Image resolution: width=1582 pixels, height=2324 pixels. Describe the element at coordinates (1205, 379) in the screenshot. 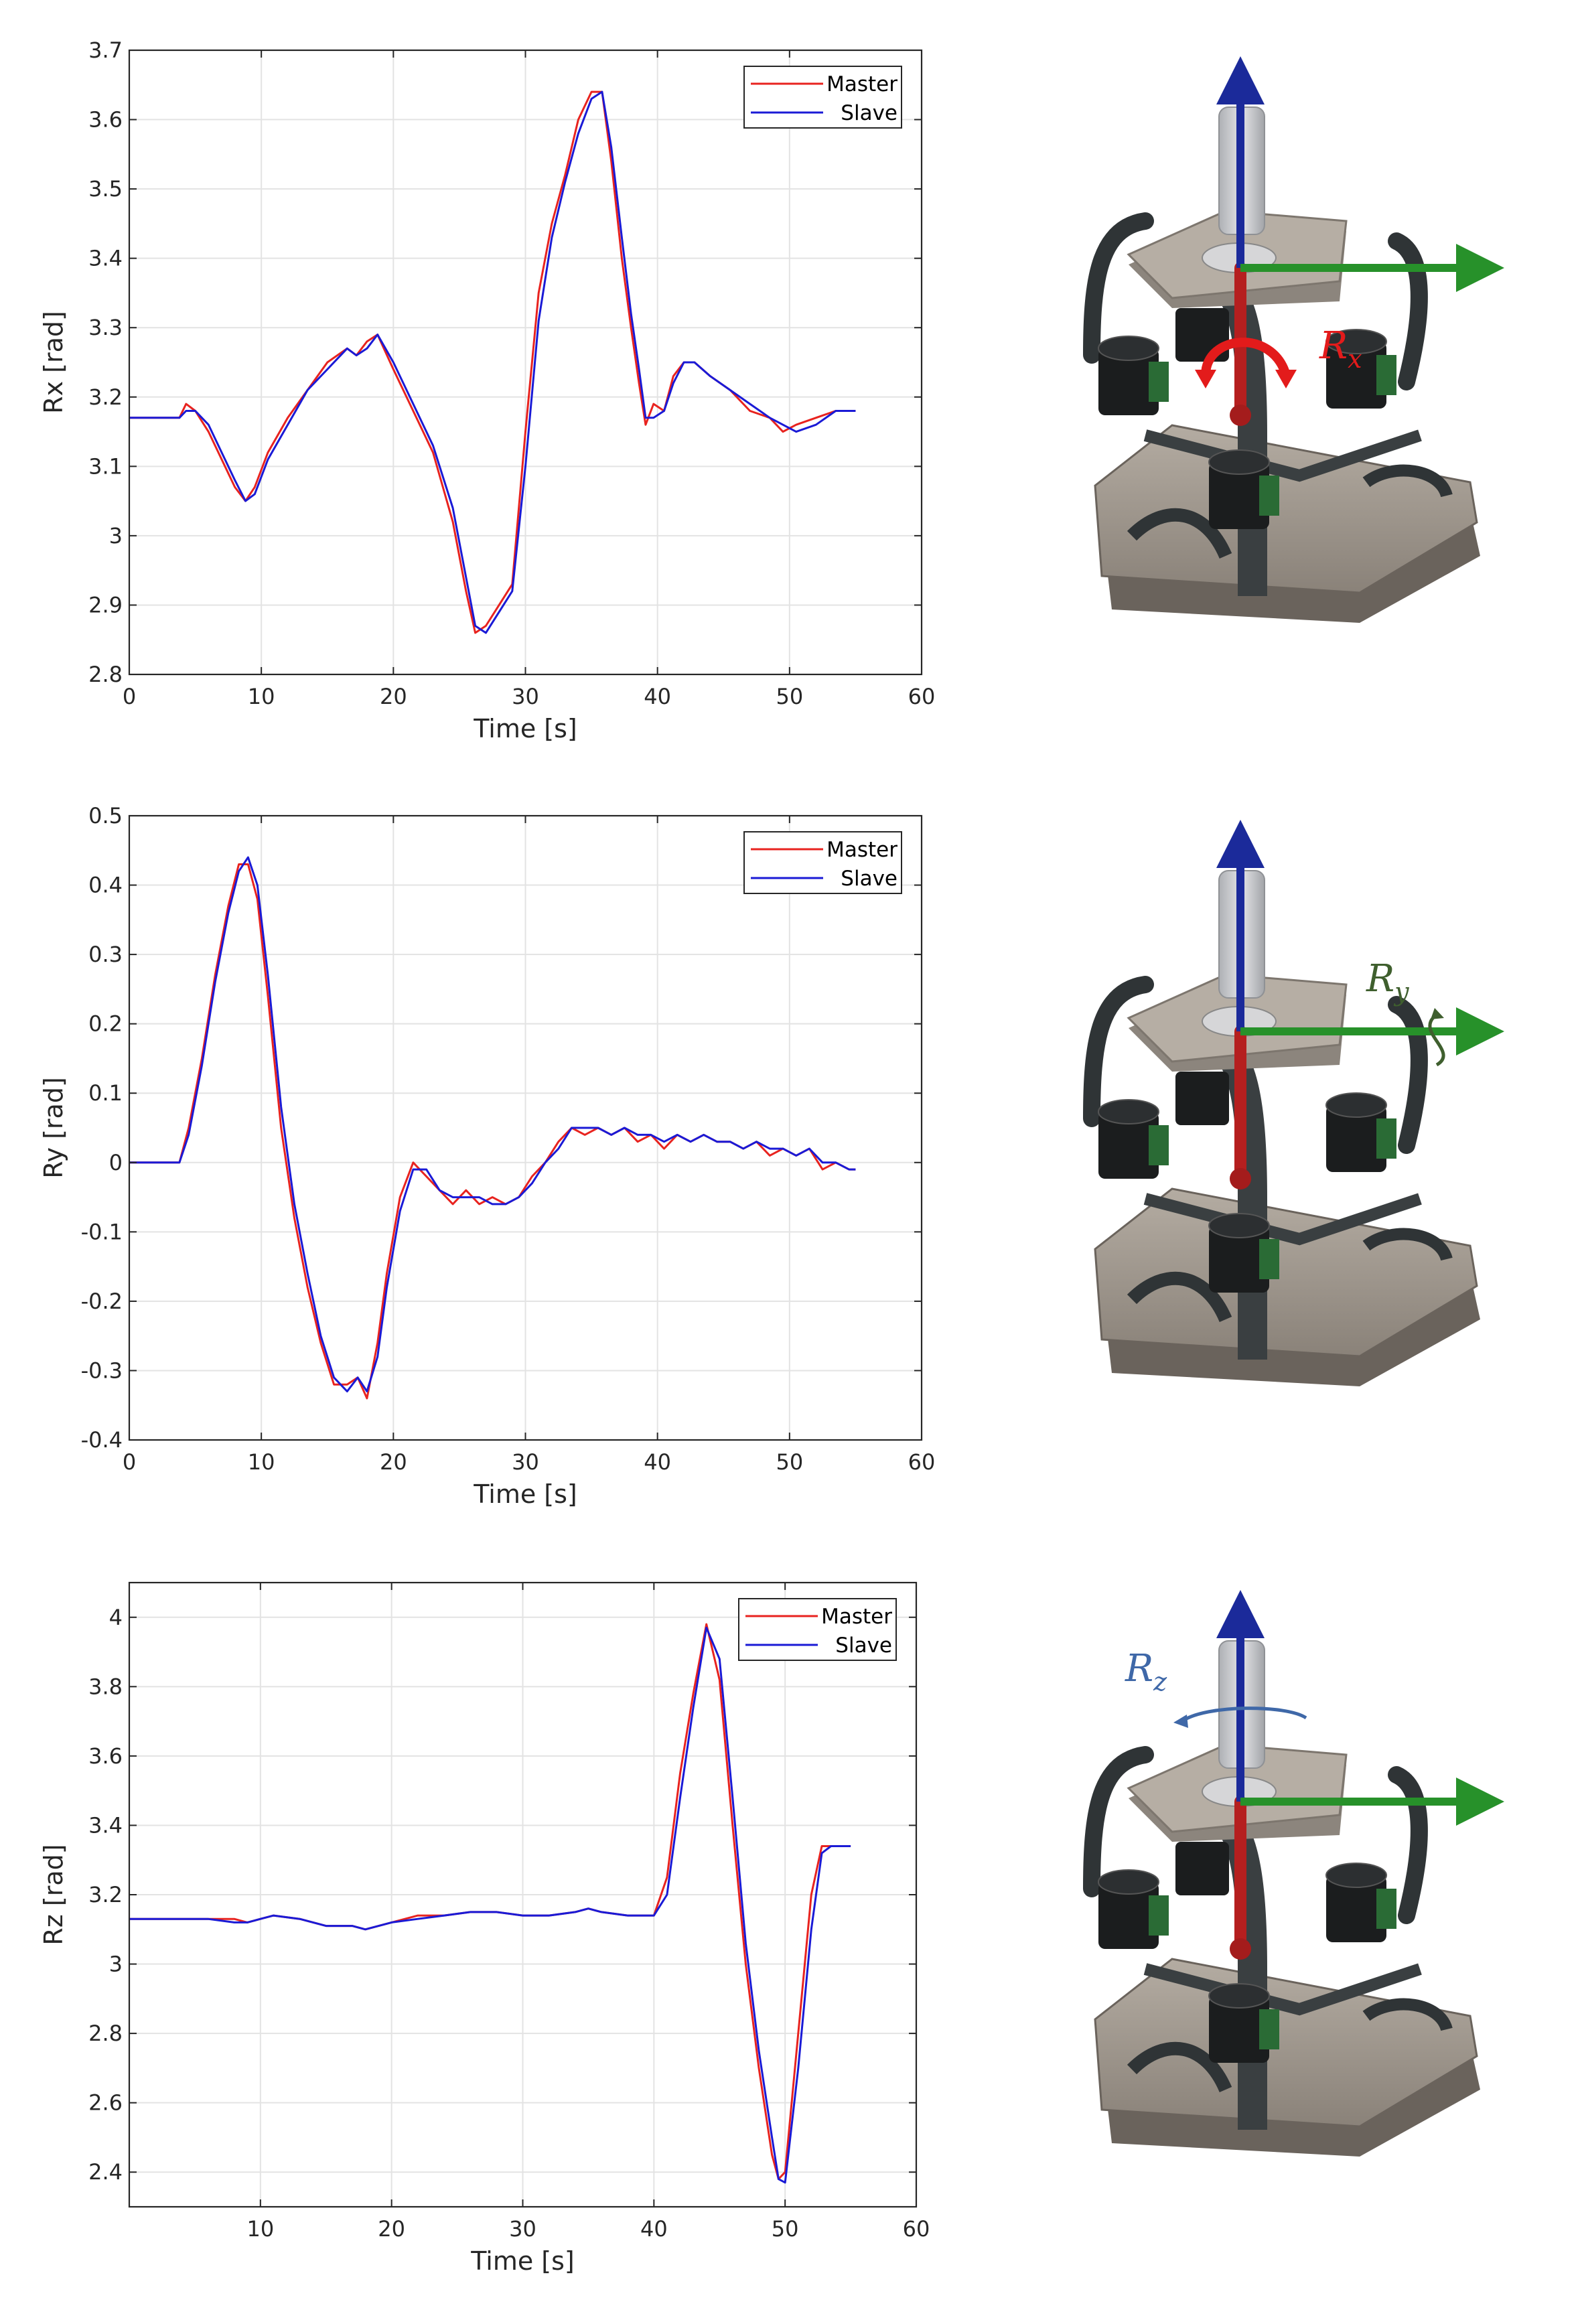

I see `rotation-arrow-head-left` at that location.